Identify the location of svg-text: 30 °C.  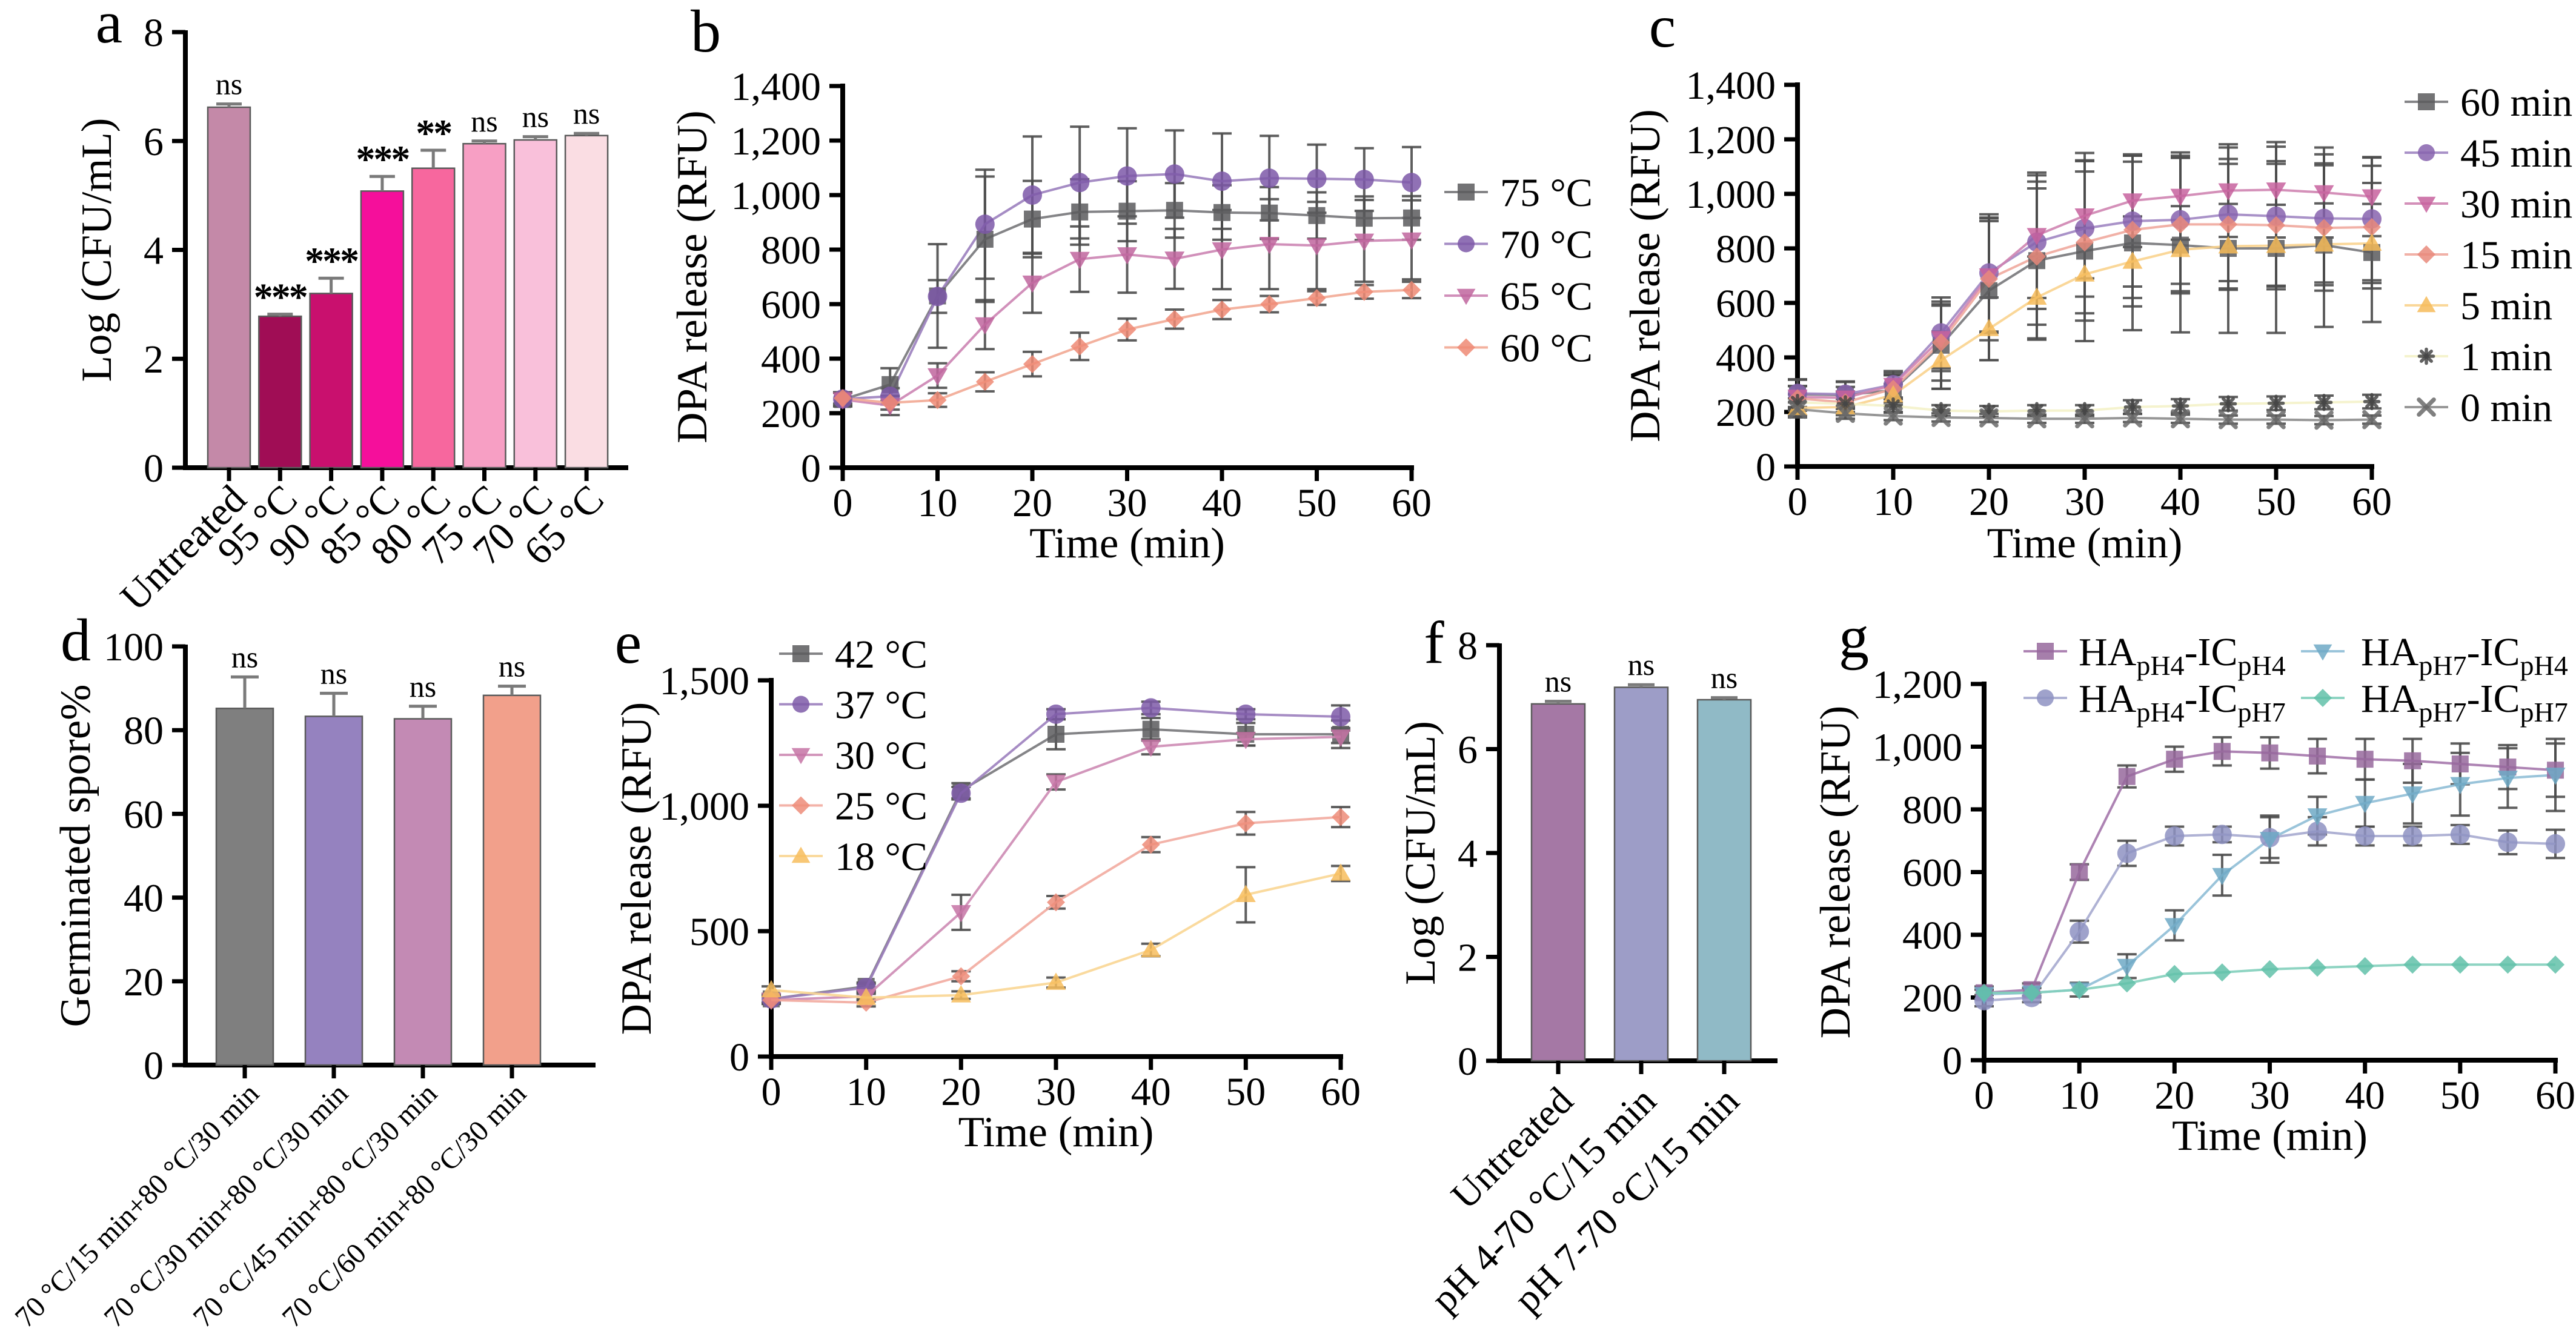
(882, 756).